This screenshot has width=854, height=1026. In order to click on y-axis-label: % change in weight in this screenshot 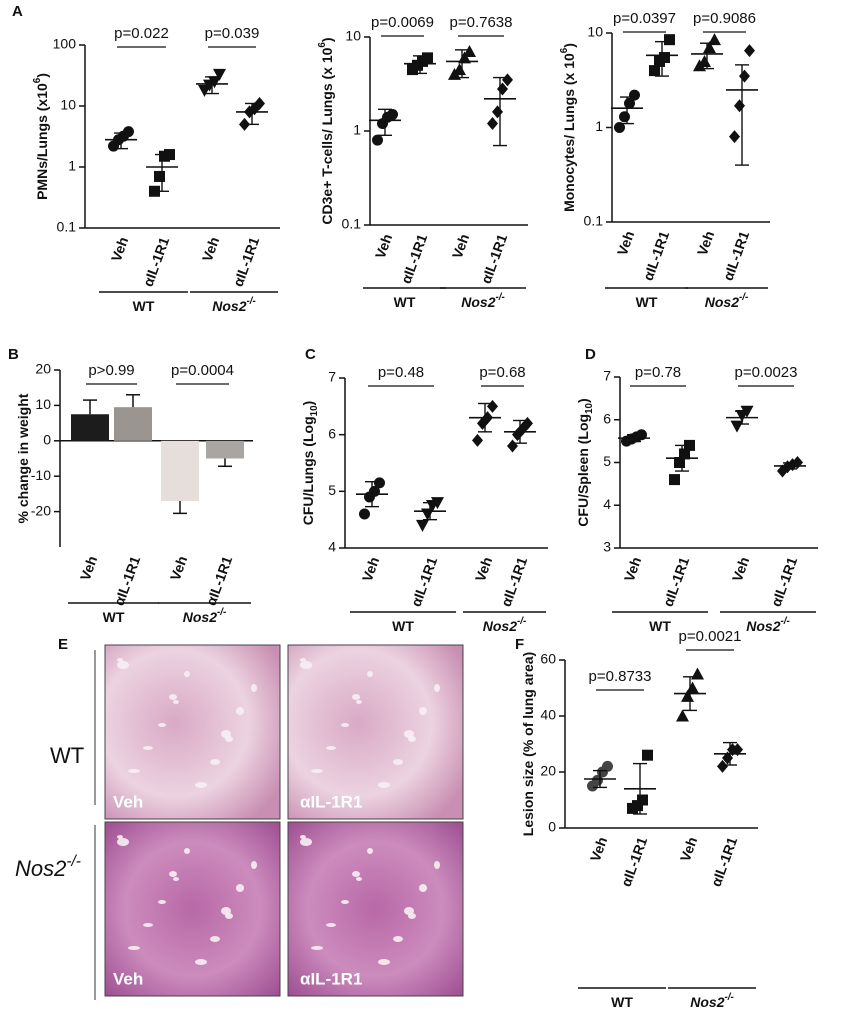, I will do `click(23, 458)`.